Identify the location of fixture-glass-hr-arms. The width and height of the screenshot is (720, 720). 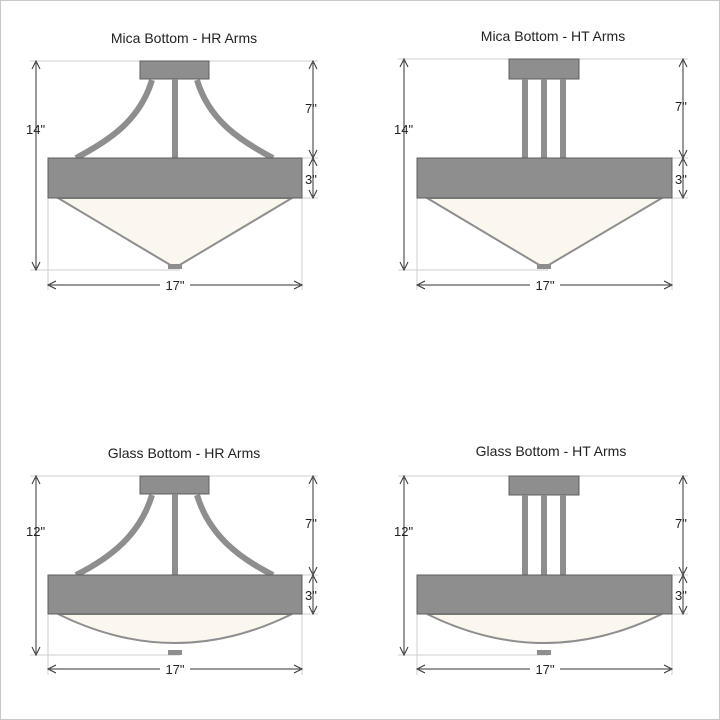
(175, 565).